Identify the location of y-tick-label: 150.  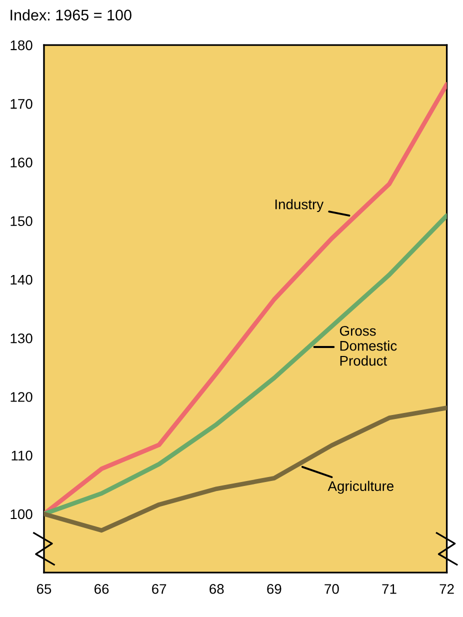
(21, 221).